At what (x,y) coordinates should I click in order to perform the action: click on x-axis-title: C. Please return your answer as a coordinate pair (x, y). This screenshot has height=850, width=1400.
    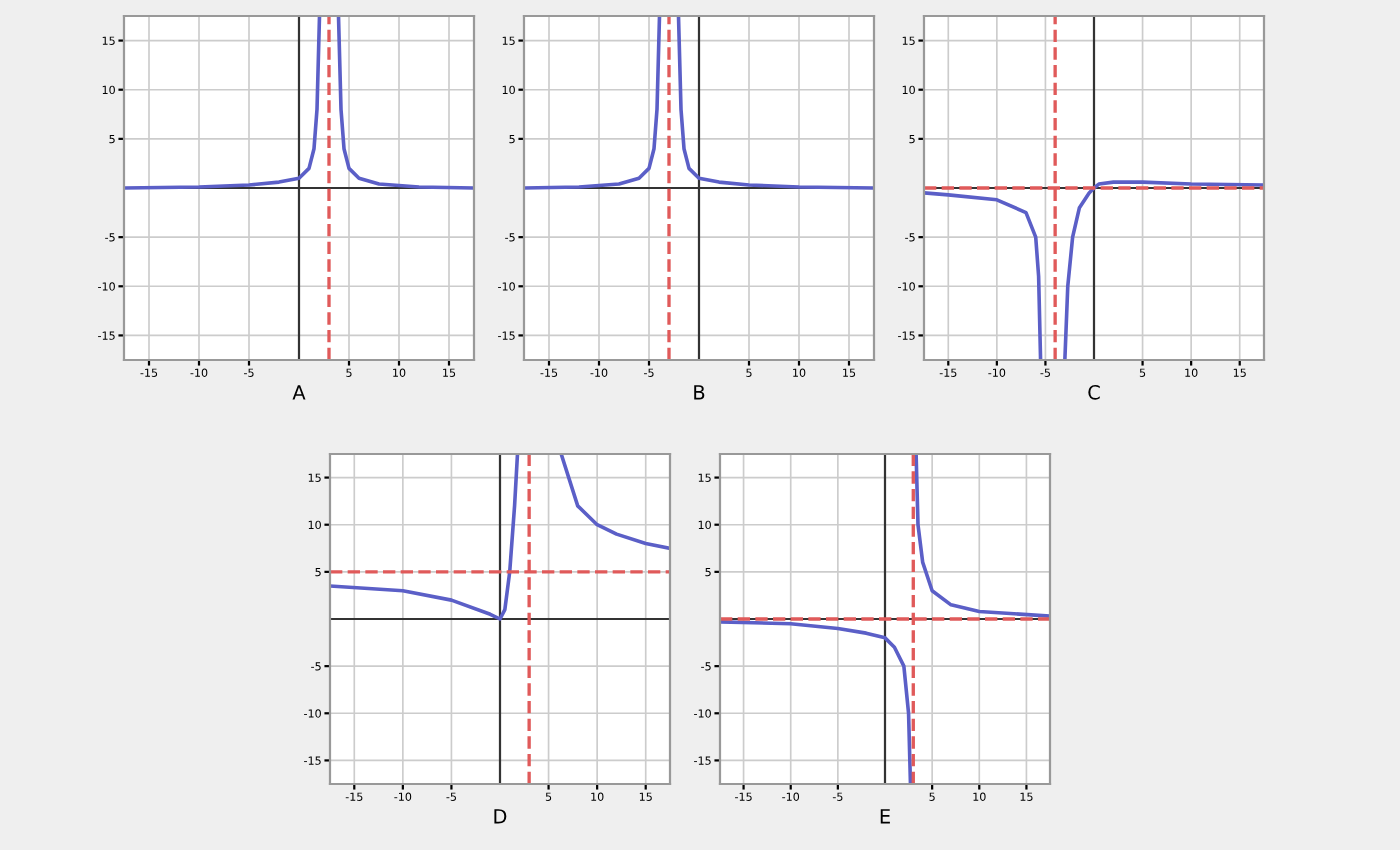
    Looking at the image, I should click on (1094, 392).